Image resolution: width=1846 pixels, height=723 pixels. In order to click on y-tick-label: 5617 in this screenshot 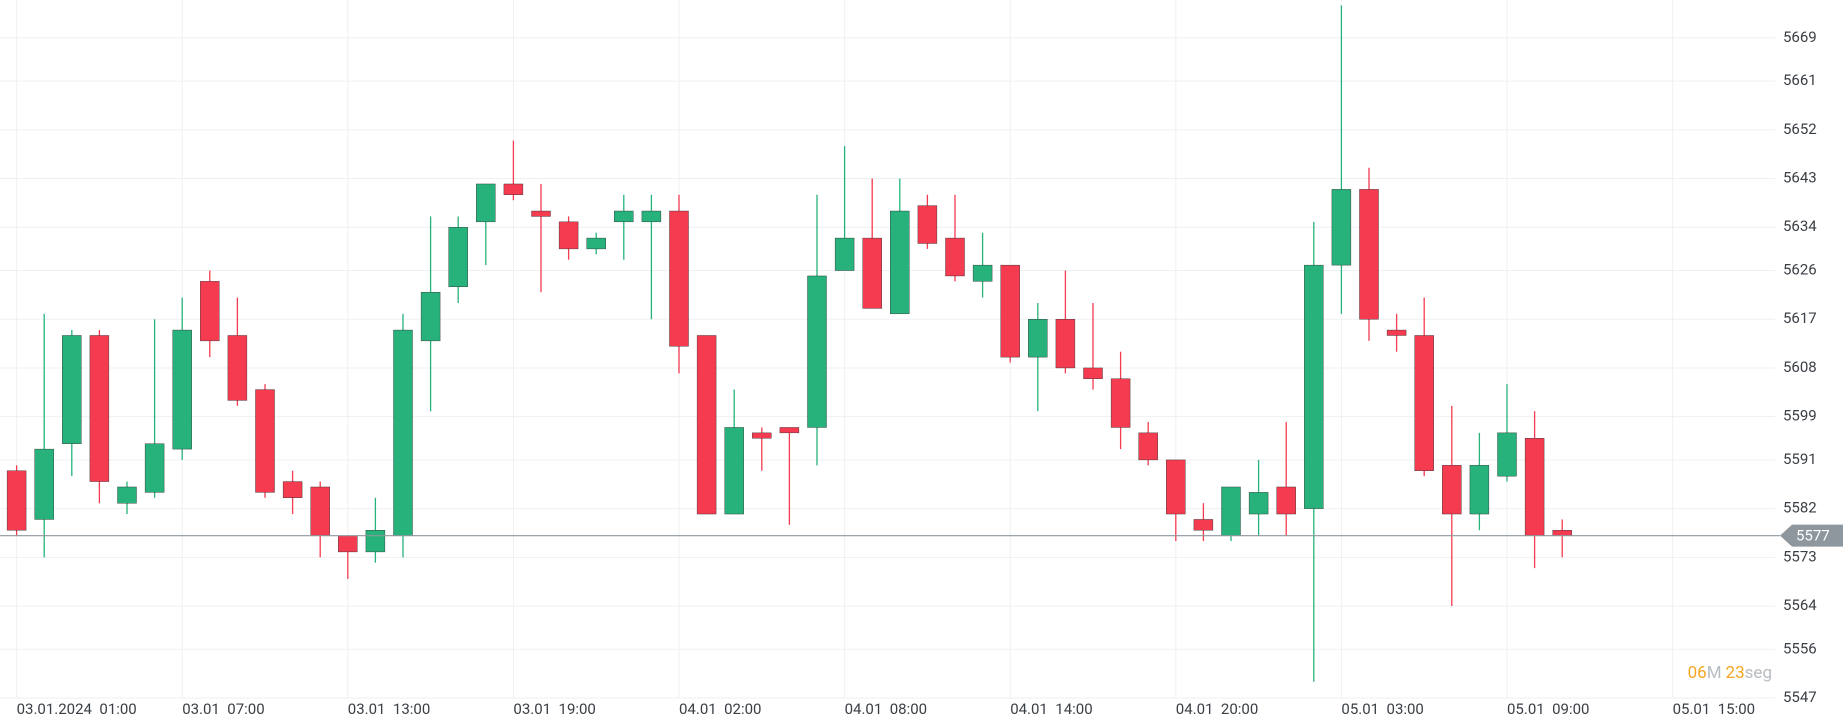, I will do `click(1800, 318)`.